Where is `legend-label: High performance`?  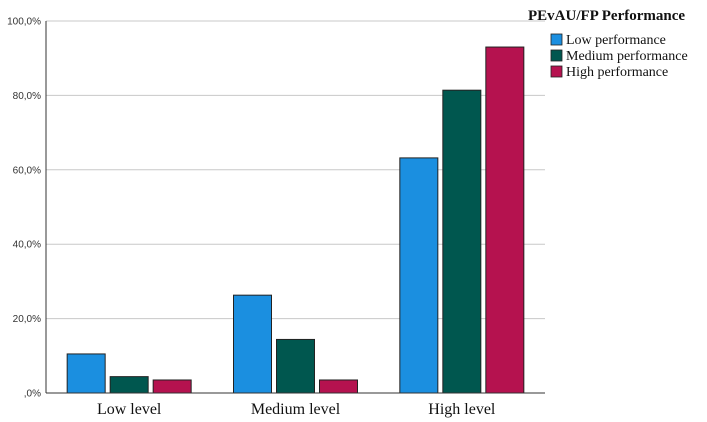
legend-label: High performance is located at coordinates (617, 72).